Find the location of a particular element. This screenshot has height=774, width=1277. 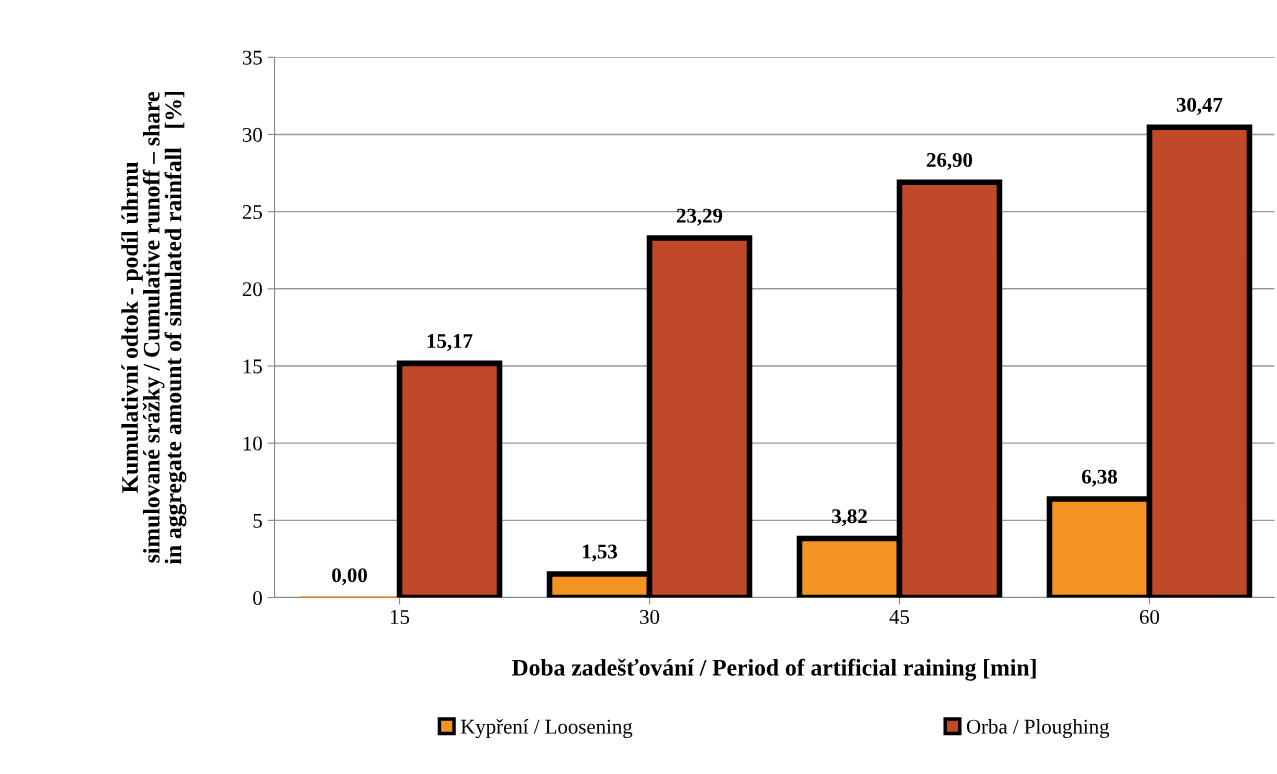

y-tick-label: 35 is located at coordinates (252, 57).